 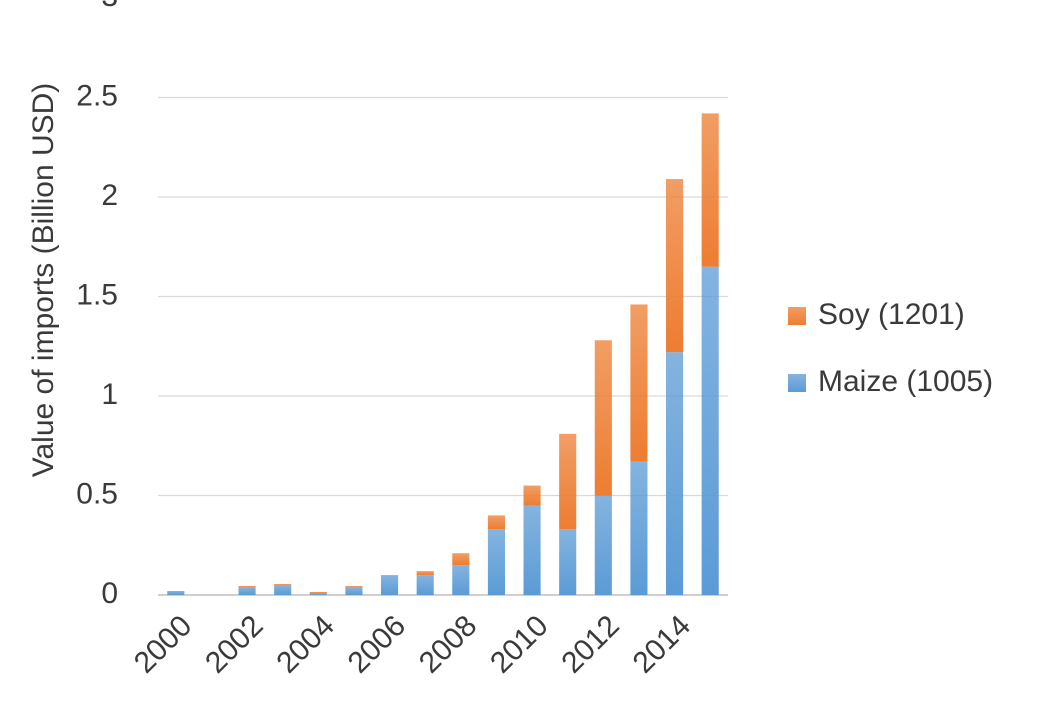 What do you see at coordinates (568, 481) in the screenshot?
I see `bar-soy-2011` at bounding box center [568, 481].